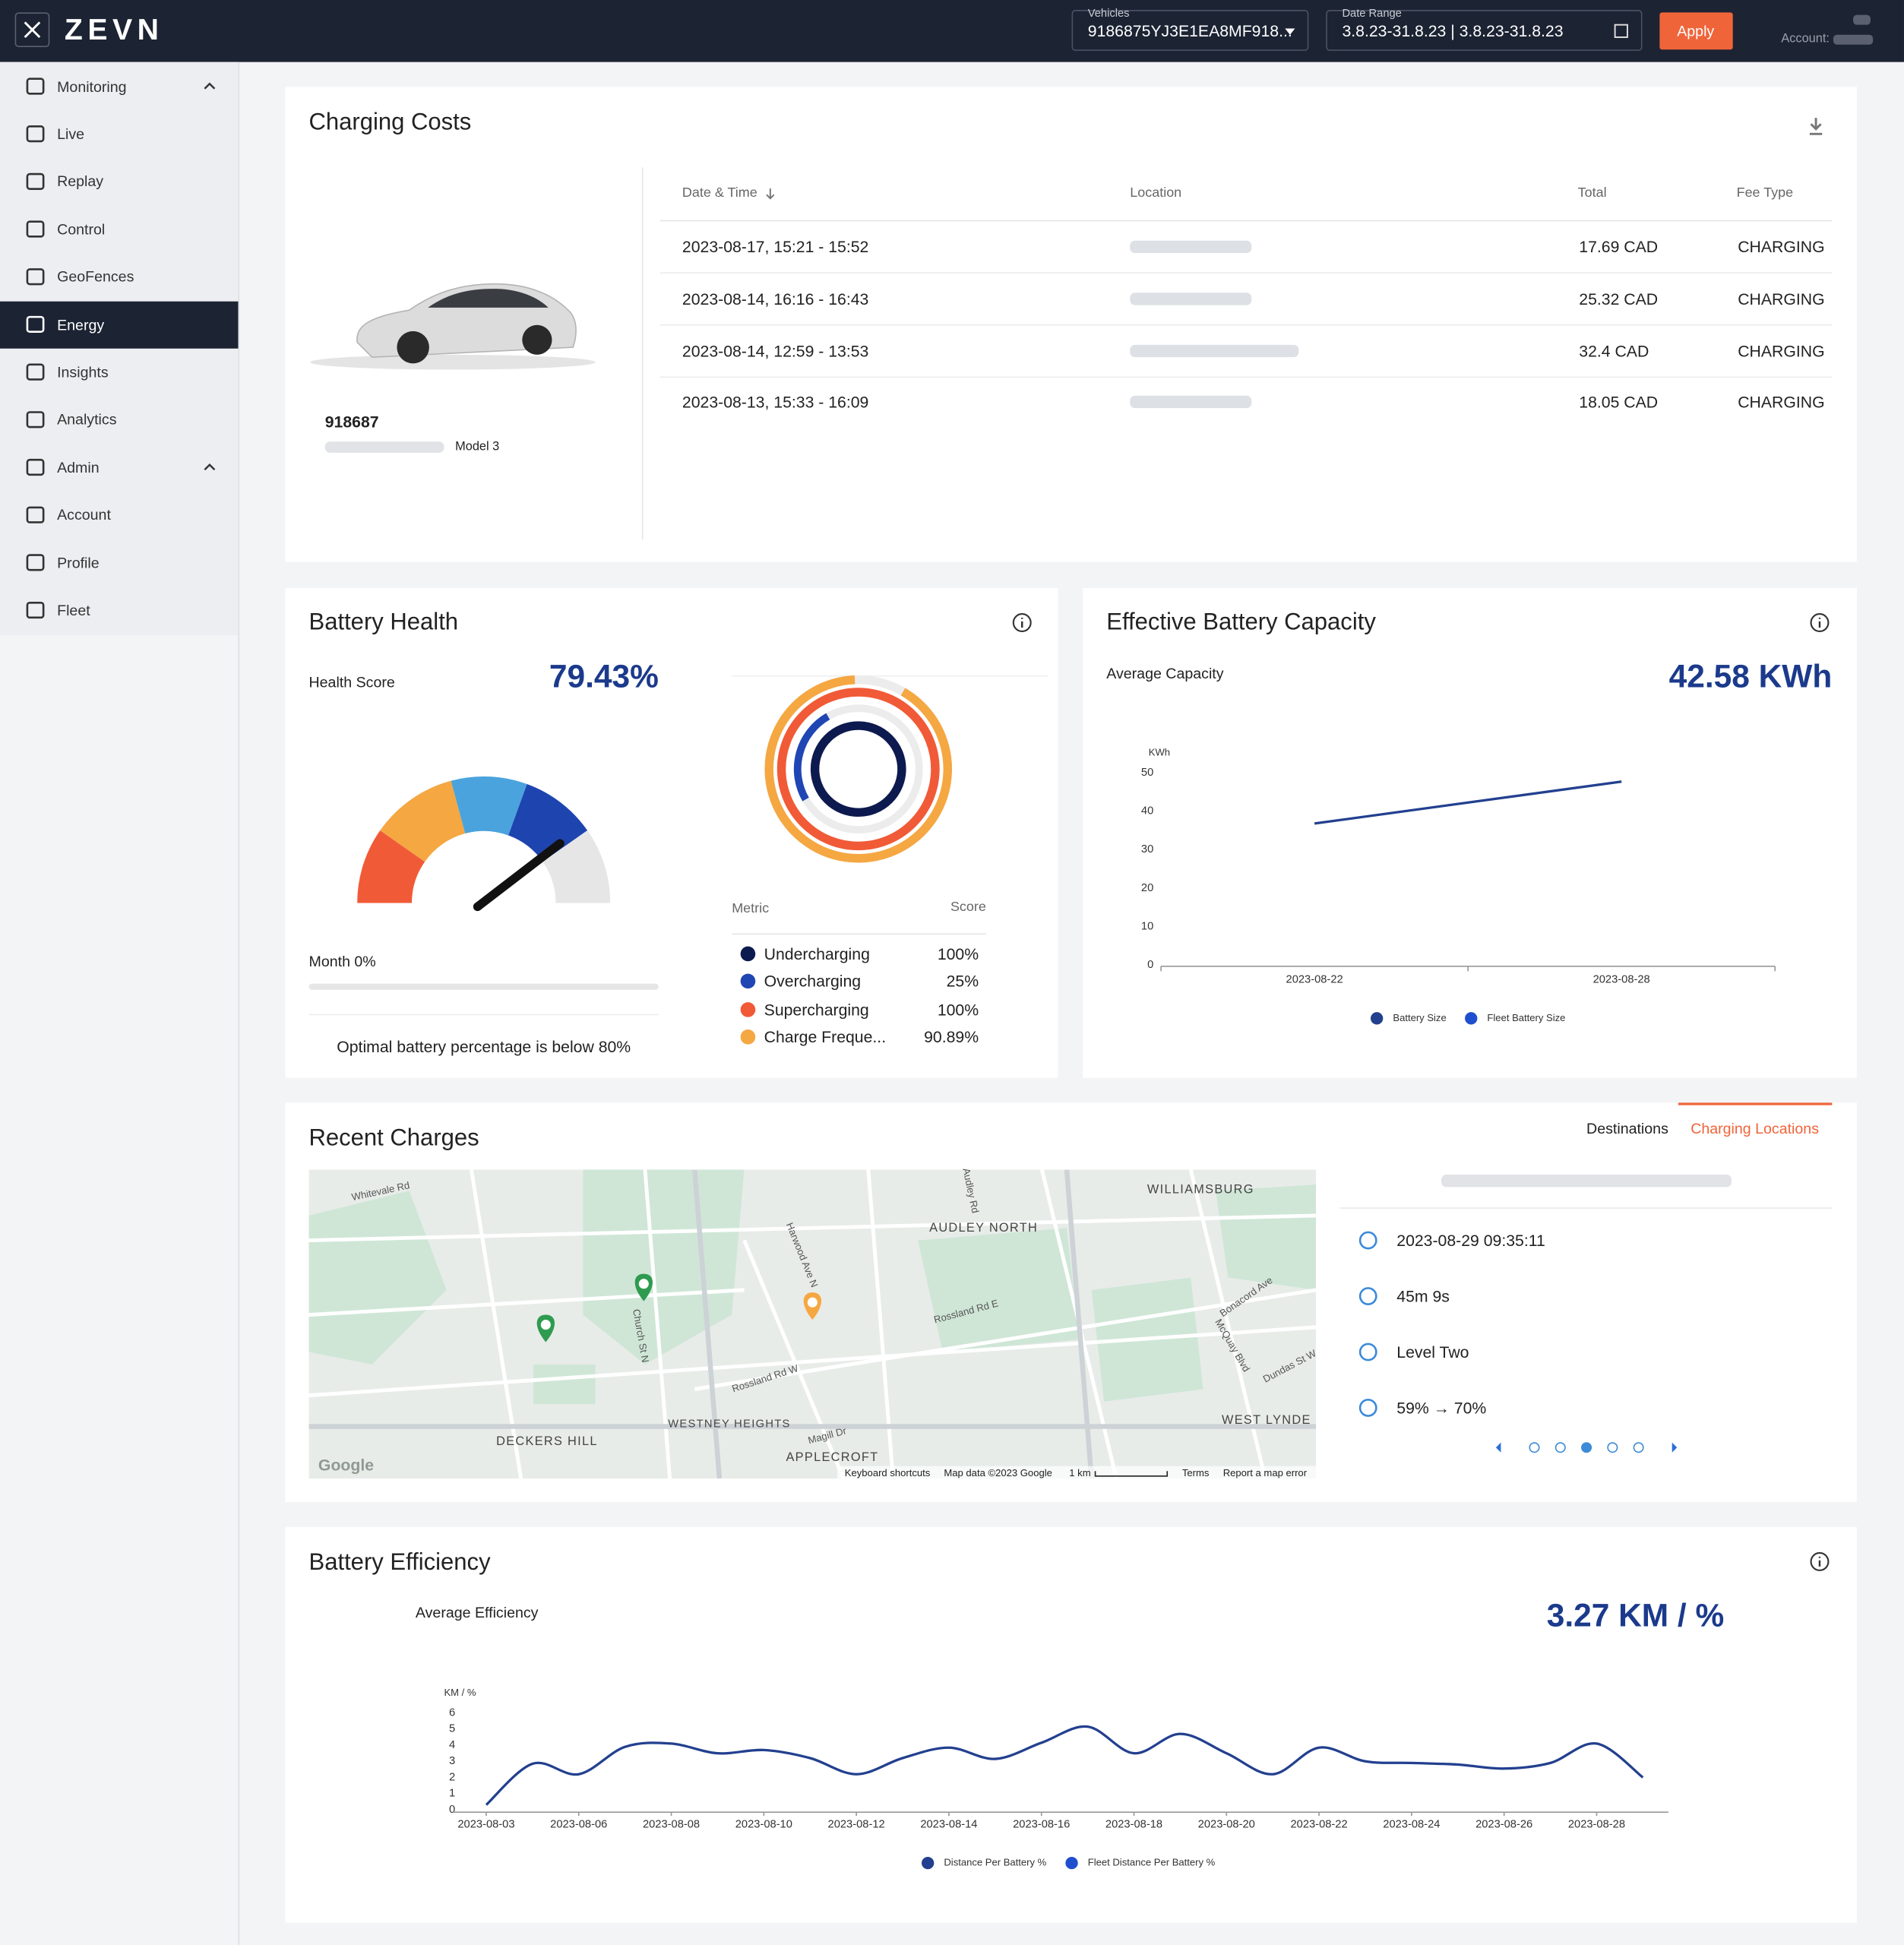 Image resolution: width=1904 pixels, height=1945 pixels. Describe the element at coordinates (81, 324) in the screenshot. I see `nav-item: Energy` at that location.